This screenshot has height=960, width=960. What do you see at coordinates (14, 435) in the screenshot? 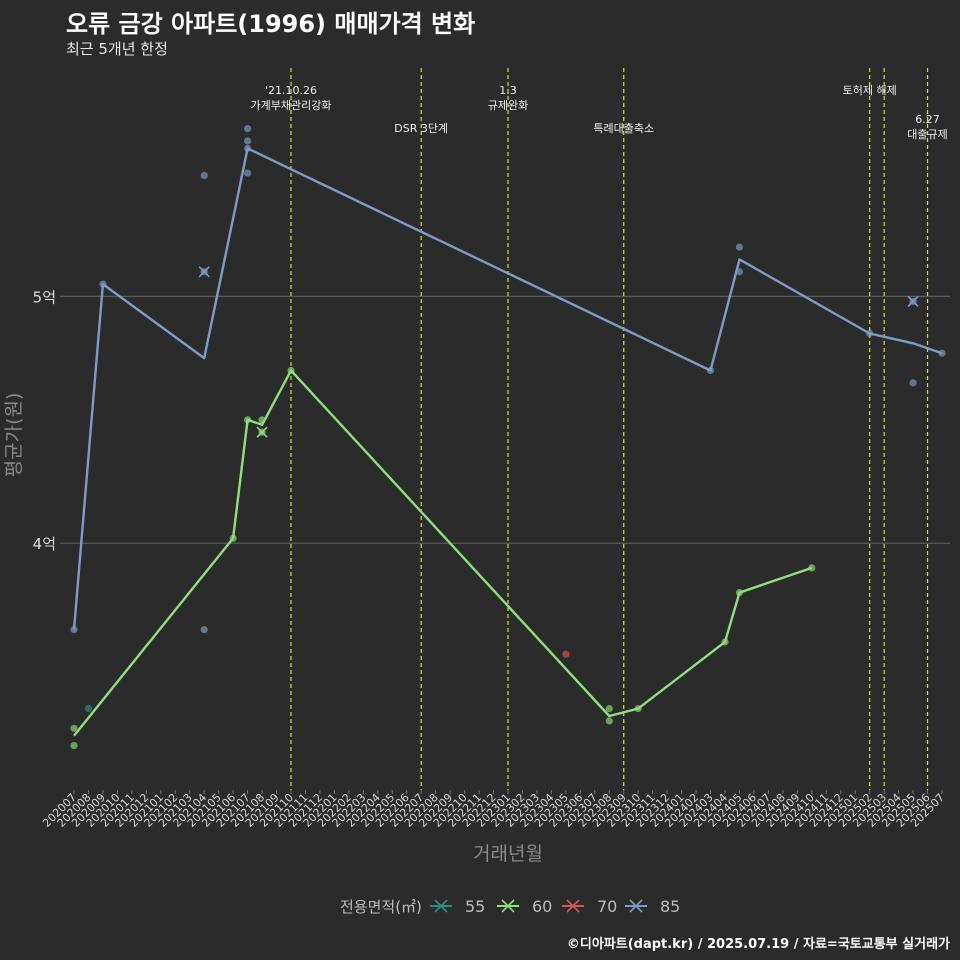
I see `y-axis-title: 평균가(원)` at bounding box center [14, 435].